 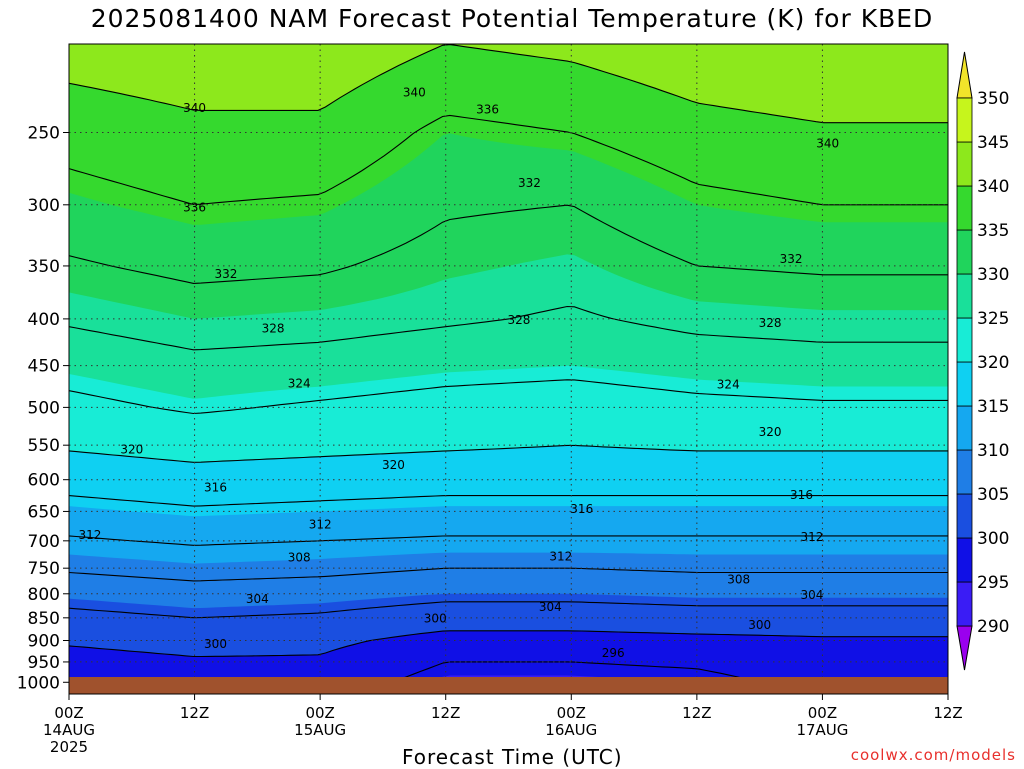 I want to click on colorbar-tick-label: 300, so click(x=993, y=539).